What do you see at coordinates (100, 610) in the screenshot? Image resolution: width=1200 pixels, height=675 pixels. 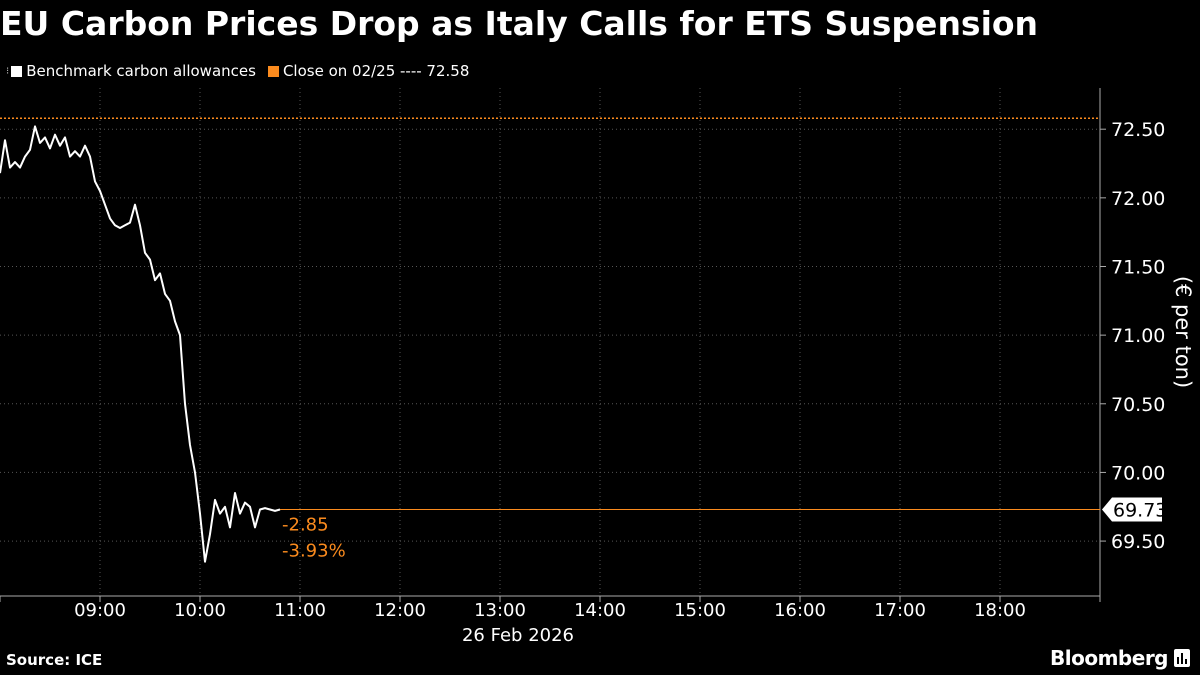 I see `x-tick-label: 09:00` at bounding box center [100, 610].